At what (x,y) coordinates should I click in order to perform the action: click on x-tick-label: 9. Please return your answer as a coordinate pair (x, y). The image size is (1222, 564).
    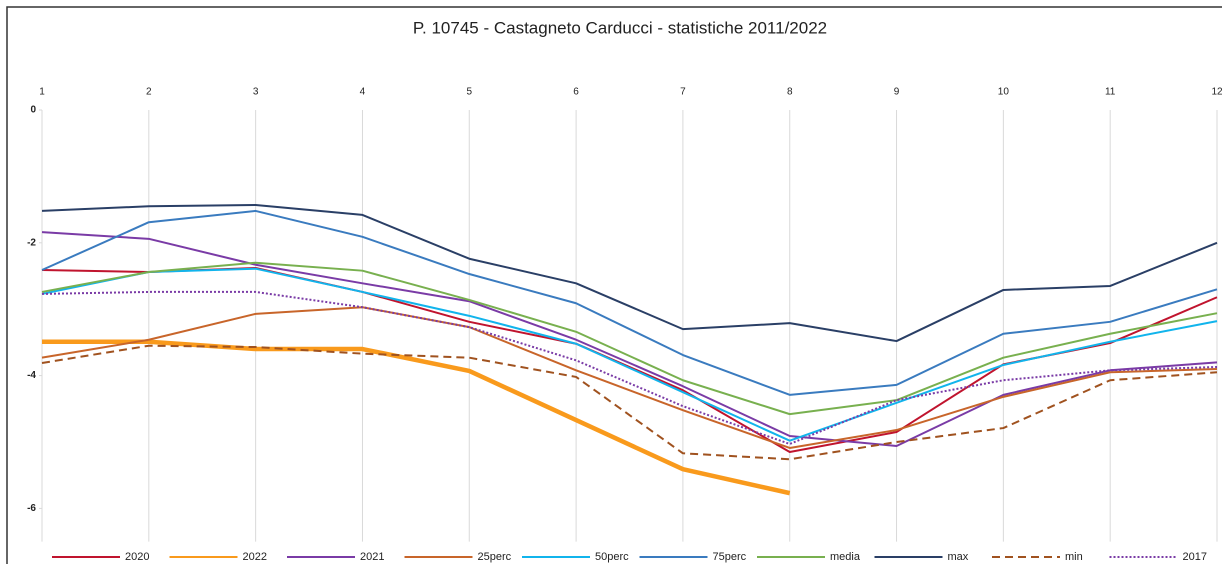
    Looking at the image, I should click on (897, 92).